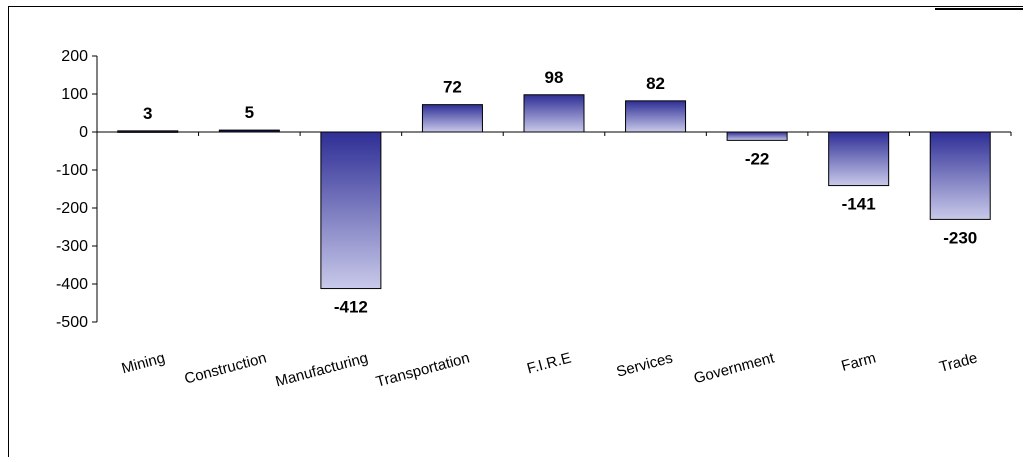 The height and width of the screenshot is (462, 1029). I want to click on y-tick-label: -200, so click(72, 208).